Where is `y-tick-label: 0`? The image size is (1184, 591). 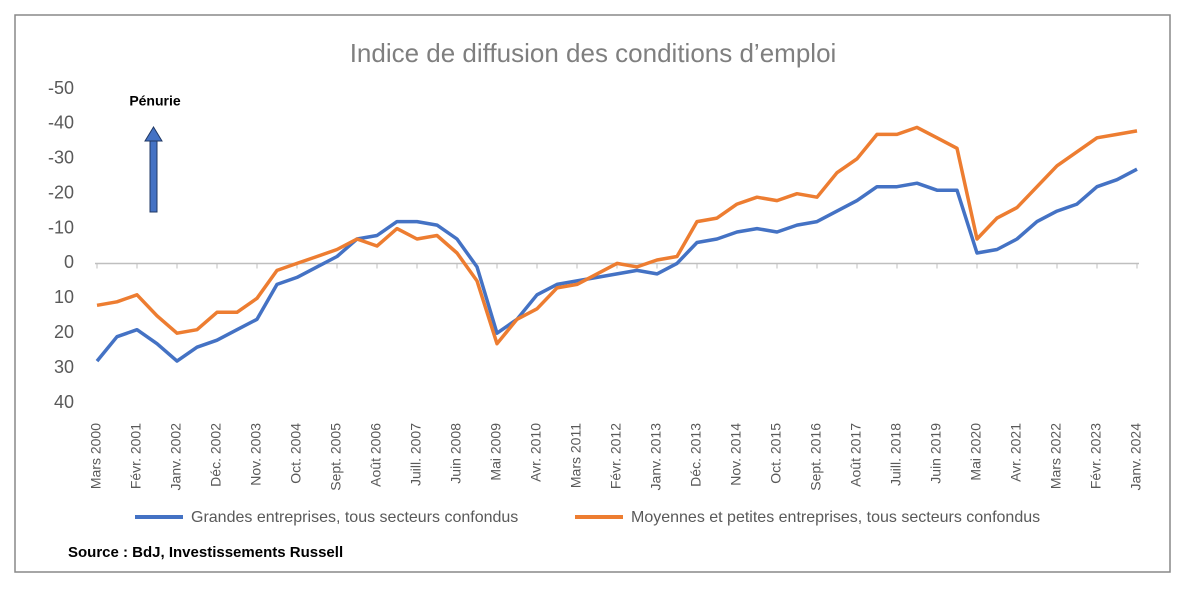 y-tick-label: 0 is located at coordinates (69, 262).